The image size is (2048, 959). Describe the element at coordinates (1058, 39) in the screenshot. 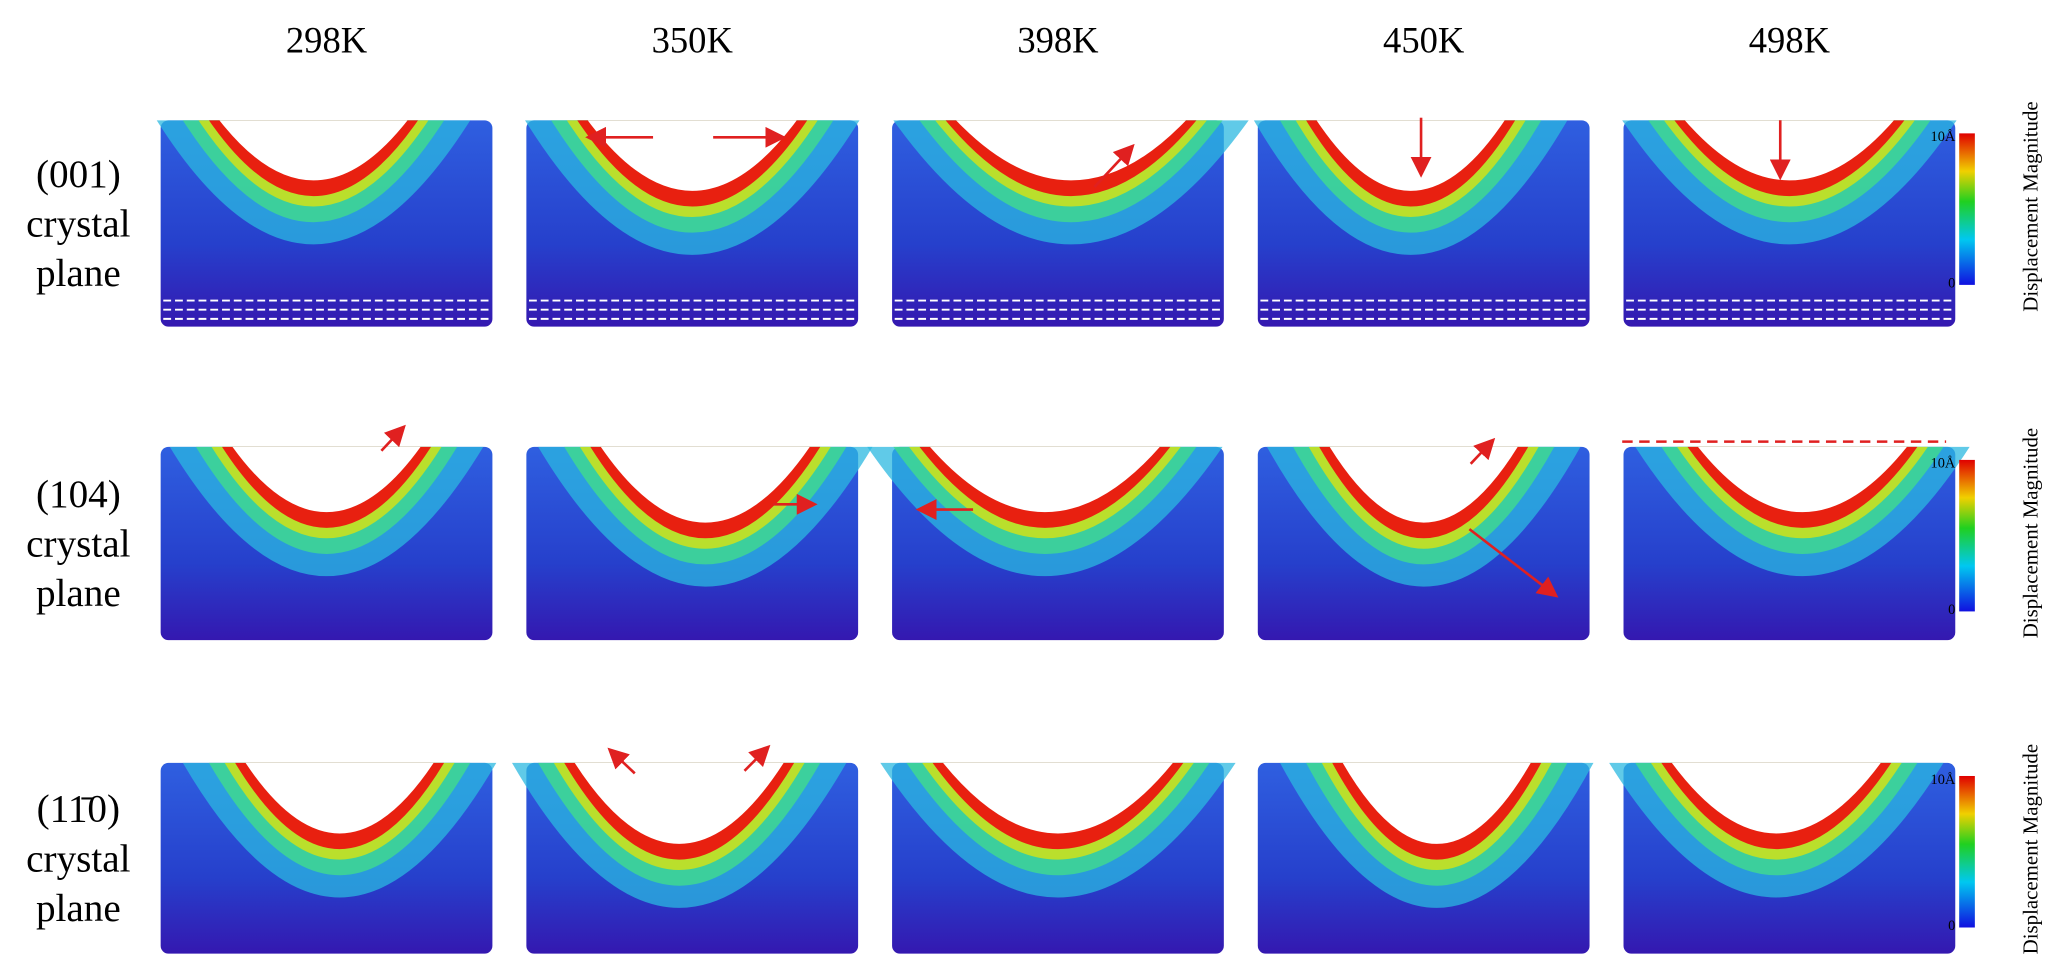

I see `column-header: 398K` at that location.